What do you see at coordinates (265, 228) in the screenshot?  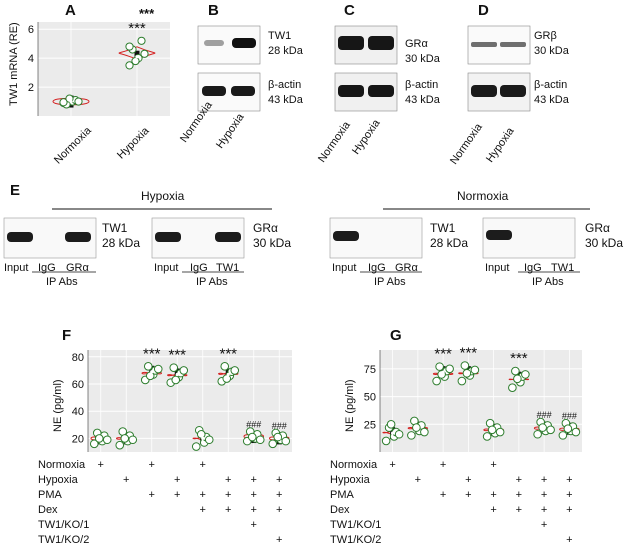 I see `blot-e2-label: GRα` at bounding box center [265, 228].